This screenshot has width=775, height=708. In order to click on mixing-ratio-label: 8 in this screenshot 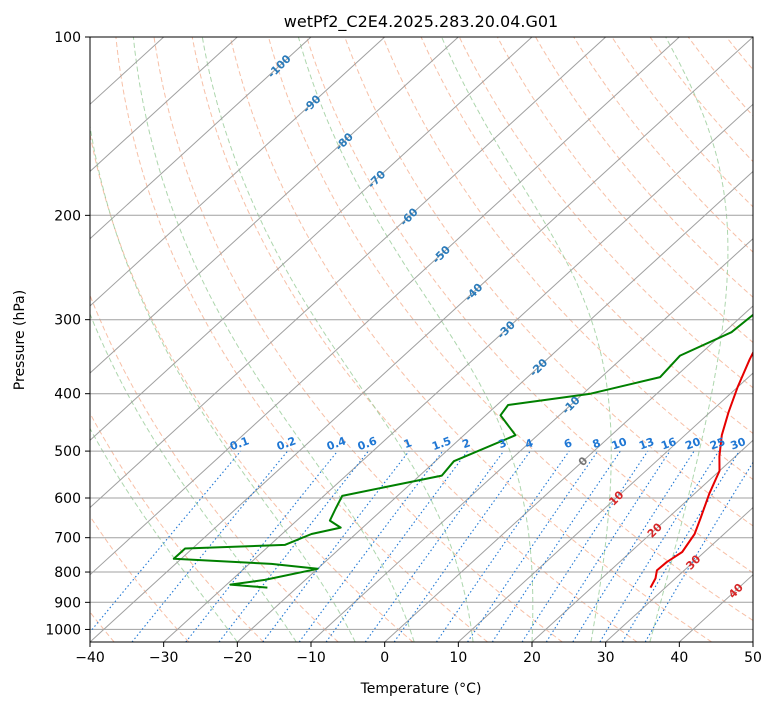, I will do `click(597, 443)`.